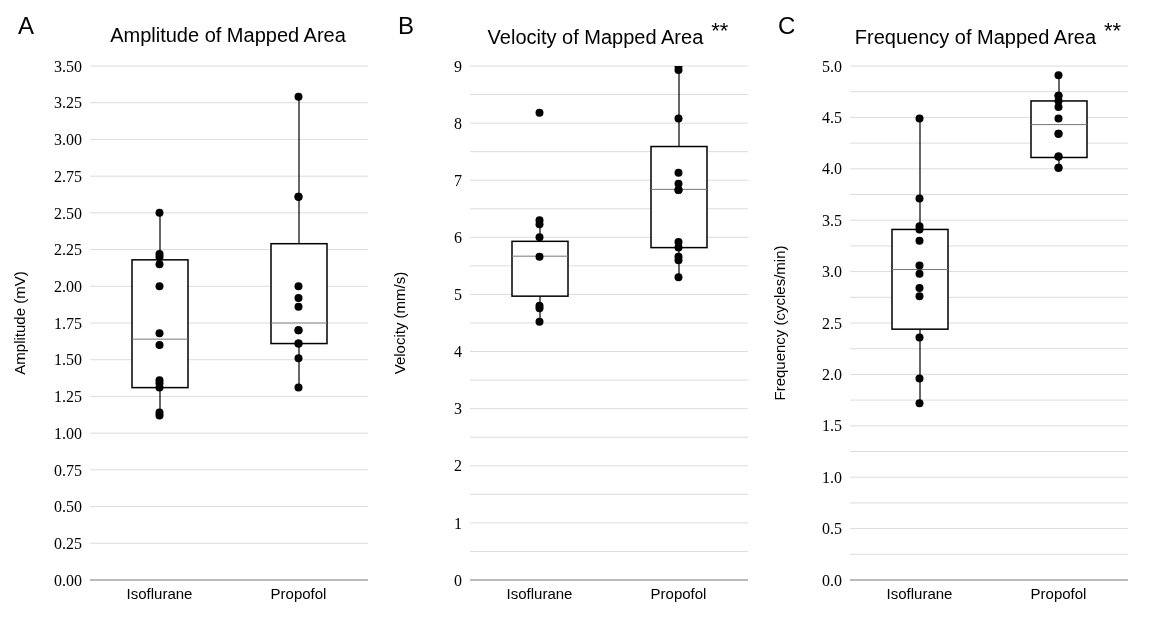 The width and height of the screenshot is (1162, 624). What do you see at coordinates (68, 580) in the screenshot?
I see `y-tick-label: 0.00` at bounding box center [68, 580].